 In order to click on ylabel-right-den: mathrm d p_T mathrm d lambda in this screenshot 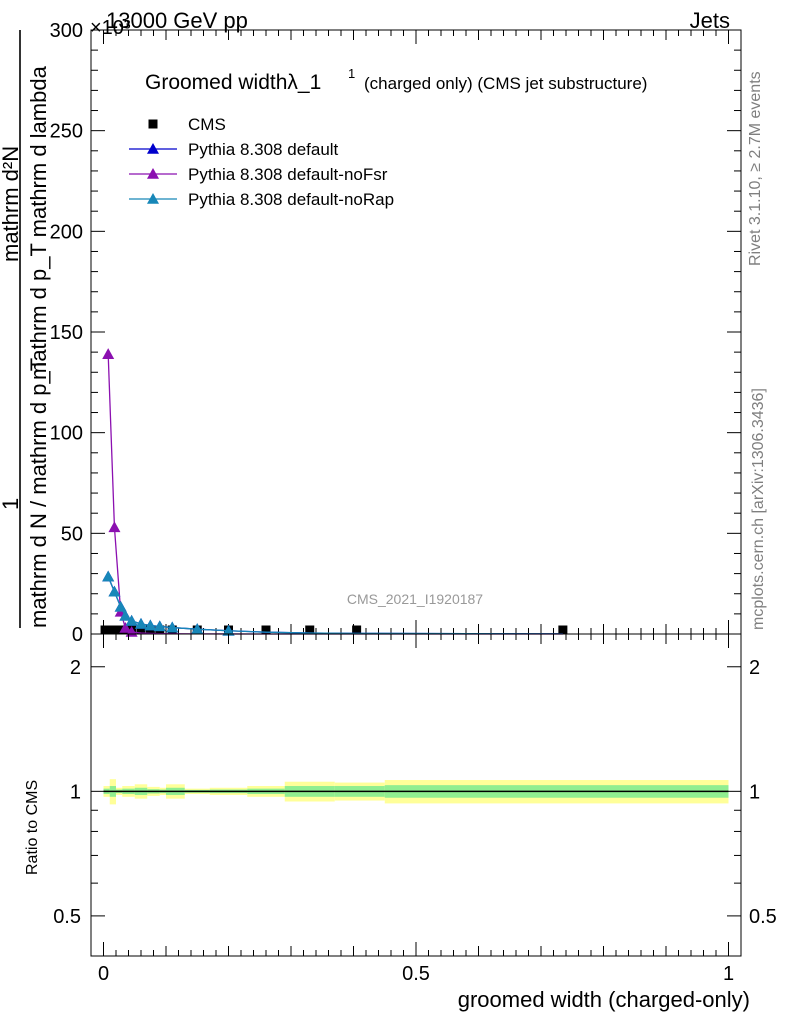, I will do `click(38, 222)`.